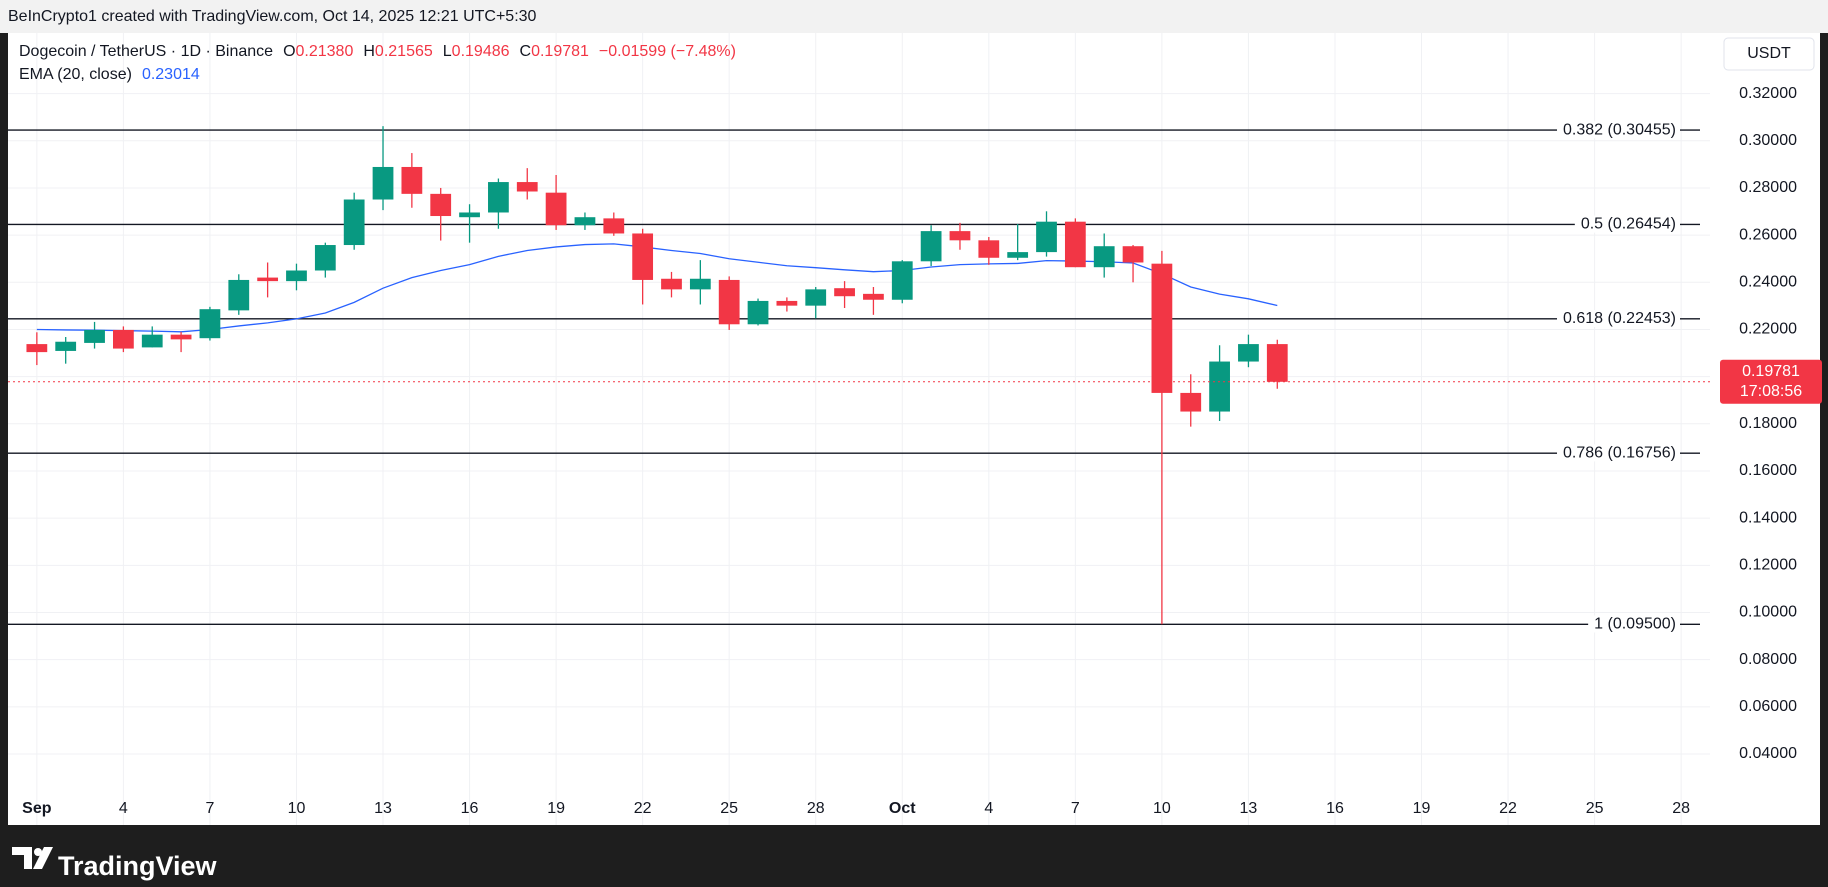 This screenshot has width=1828, height=887. I want to click on fib-label: 0.382 (0.30455), so click(1619, 129).